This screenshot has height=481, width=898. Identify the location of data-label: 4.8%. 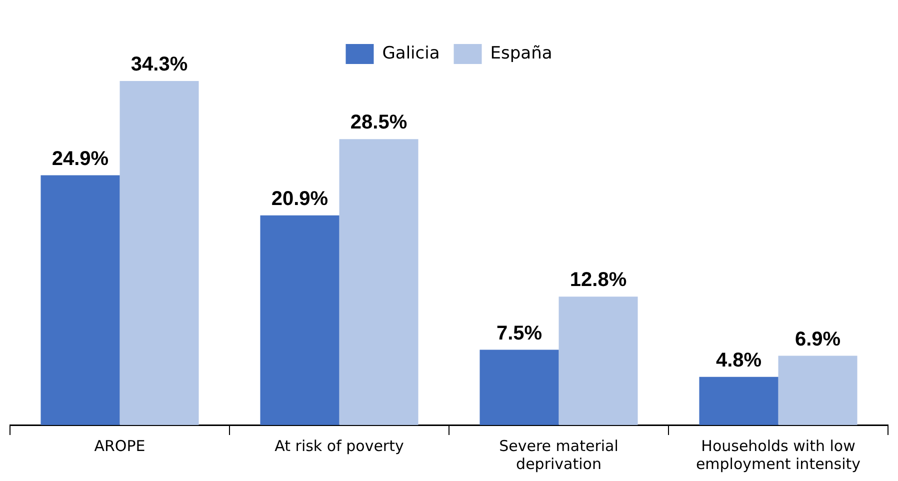
(739, 360).